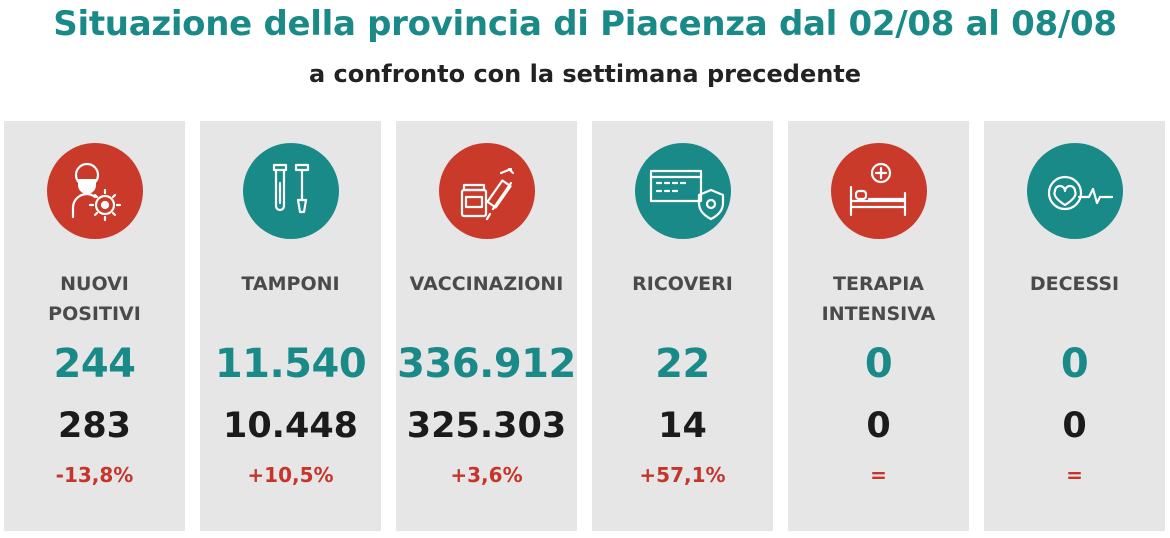  What do you see at coordinates (878, 299) in the screenshot?
I see `card-label: TERAPIA INTENSIVA` at bounding box center [878, 299].